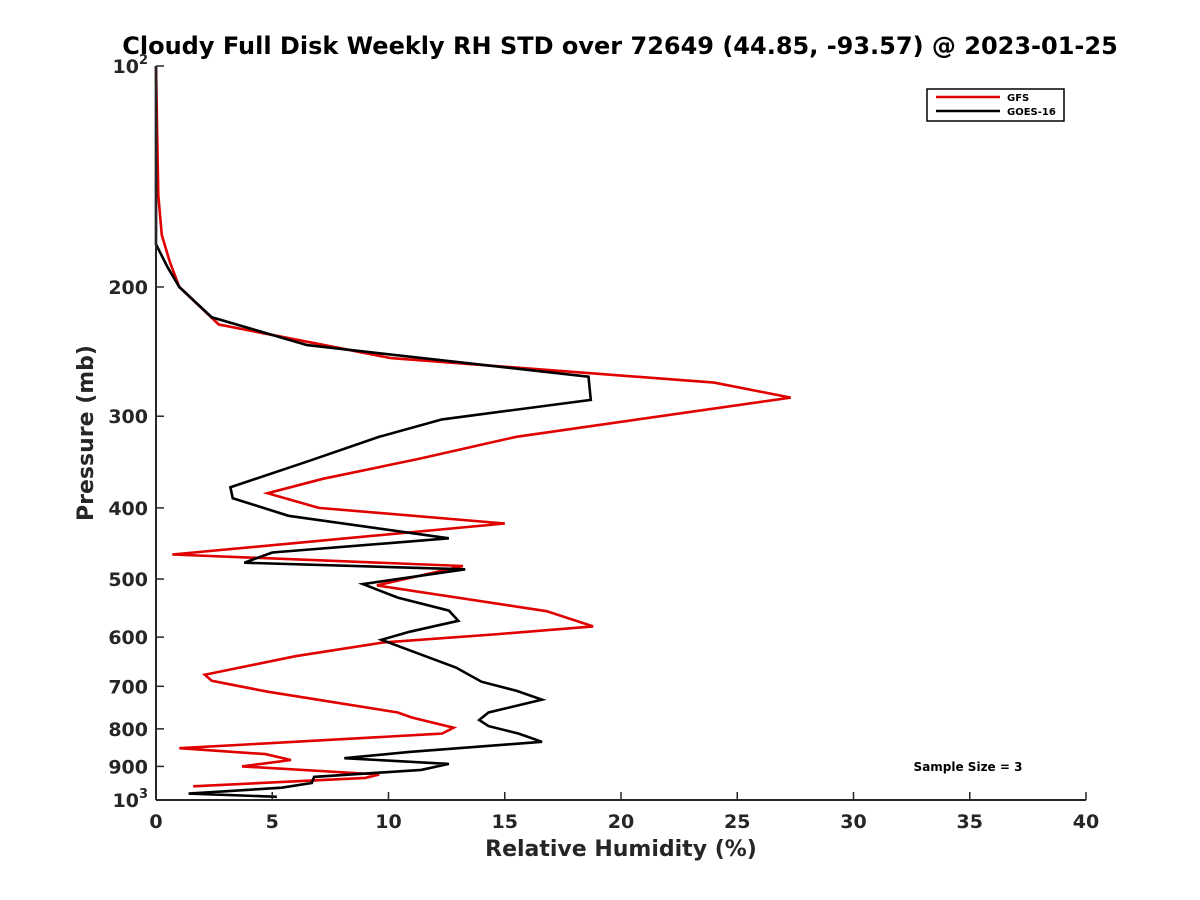 The image size is (1200, 900). I want to click on x-tick-label: 10, so click(388, 822).